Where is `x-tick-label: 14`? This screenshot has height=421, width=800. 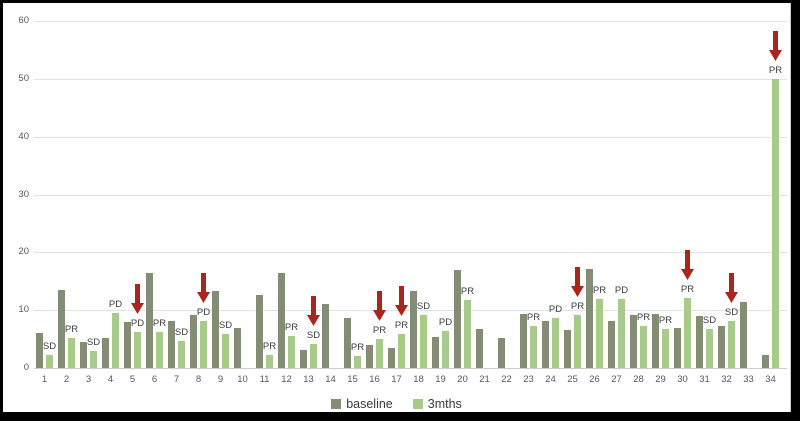 x-tick-label: 14 is located at coordinates (330, 379).